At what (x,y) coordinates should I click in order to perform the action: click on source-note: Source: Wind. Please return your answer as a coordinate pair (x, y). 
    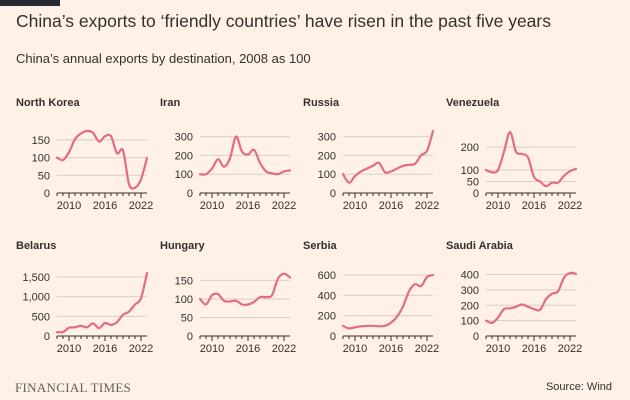
    Looking at the image, I should click on (578, 387).